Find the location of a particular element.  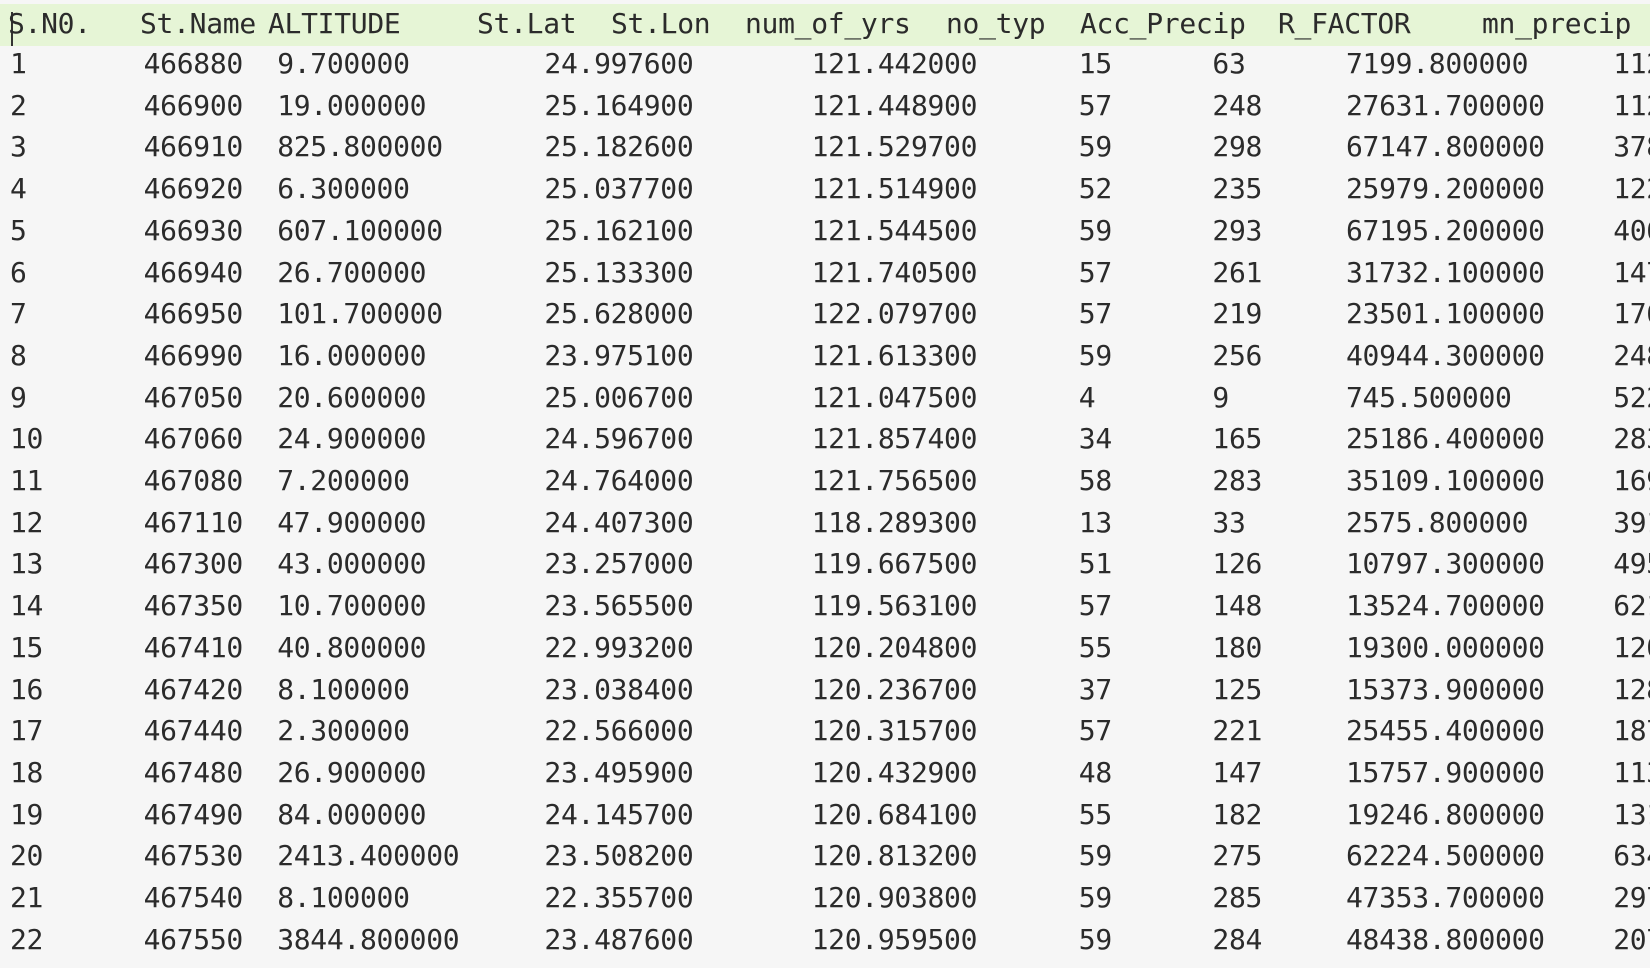

table-cell: 466950 is located at coordinates (193, 314).